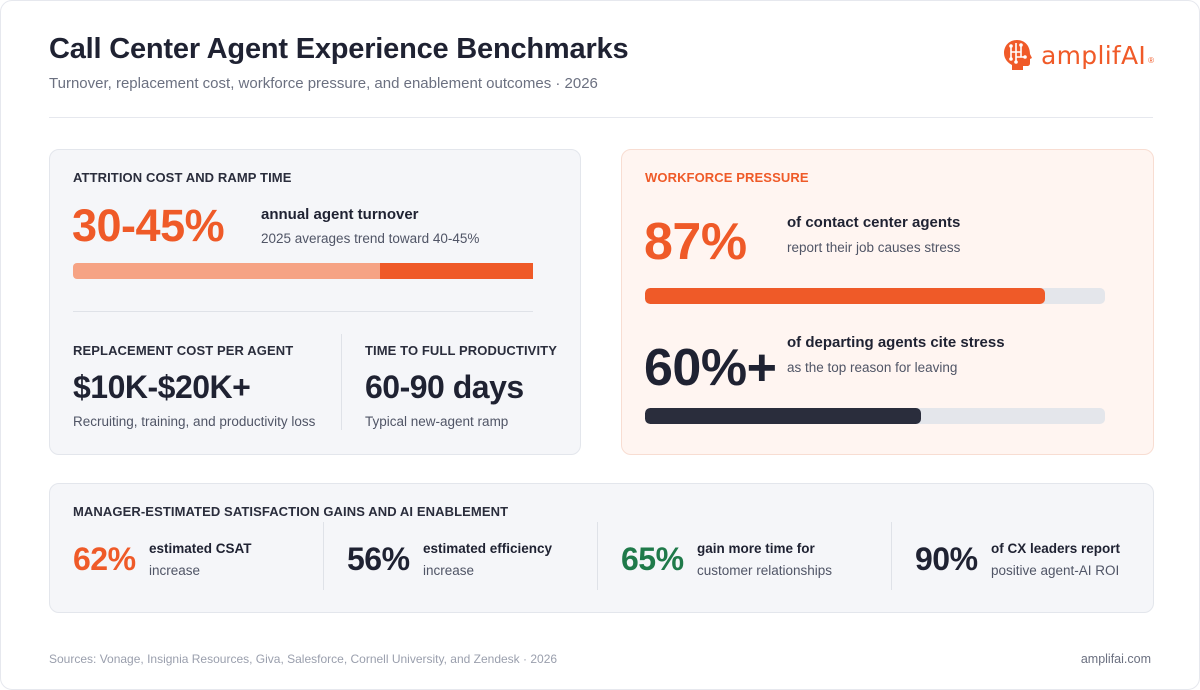  I want to click on replacement-value: $10K-$20K+, so click(162, 387).